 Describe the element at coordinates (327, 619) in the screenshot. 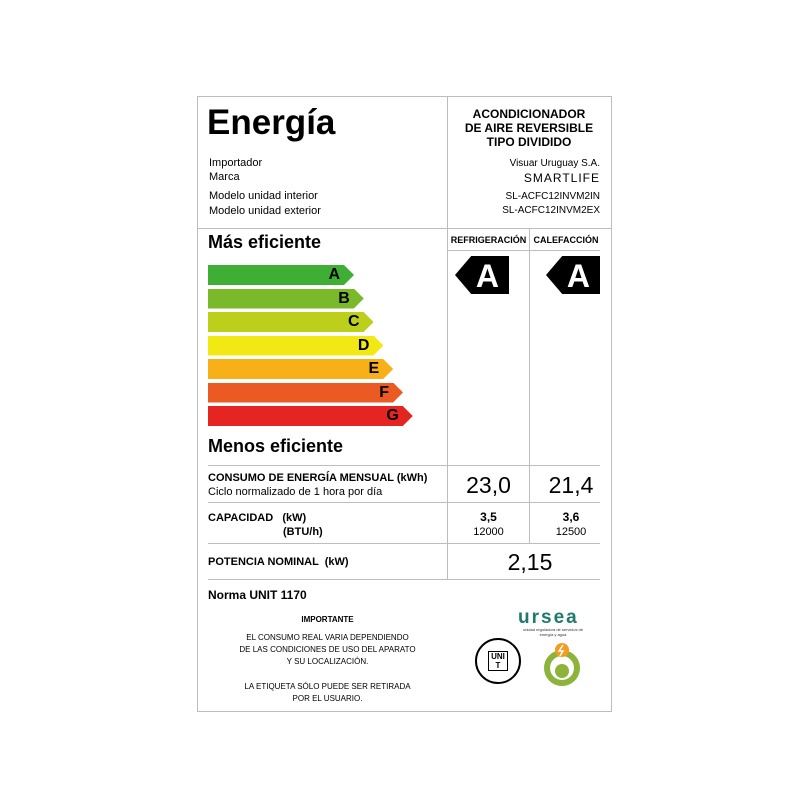

I see `important-title: IMPORTANTE` at that location.